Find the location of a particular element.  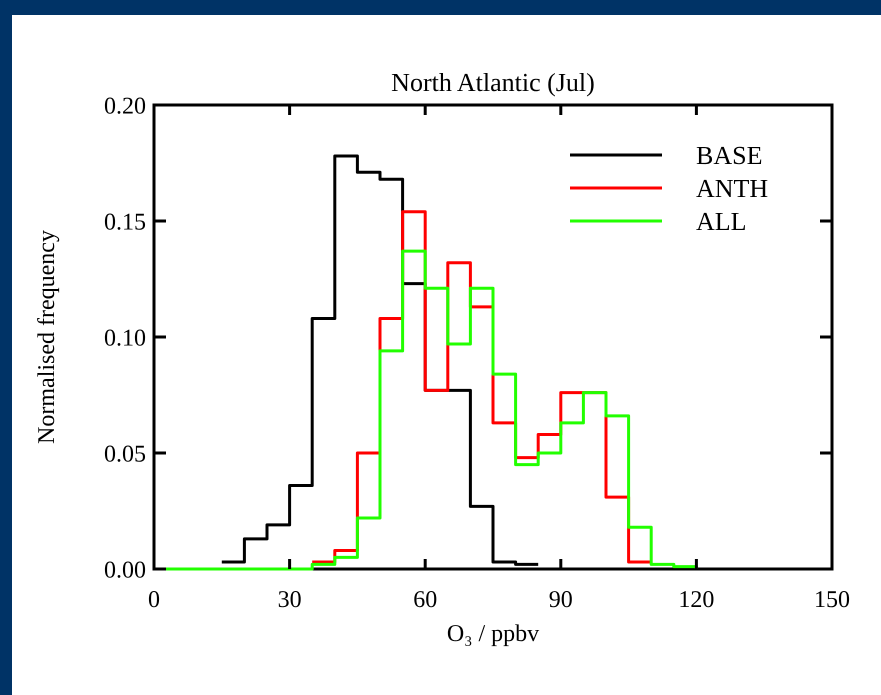

legend-label: ALL is located at coordinates (721, 221).